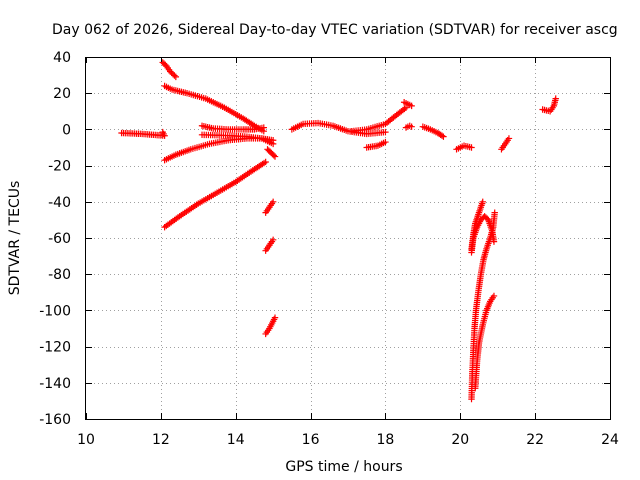 The image size is (640, 480). What do you see at coordinates (55, 348) in the screenshot?
I see `y-tick-label: -120` at bounding box center [55, 348].